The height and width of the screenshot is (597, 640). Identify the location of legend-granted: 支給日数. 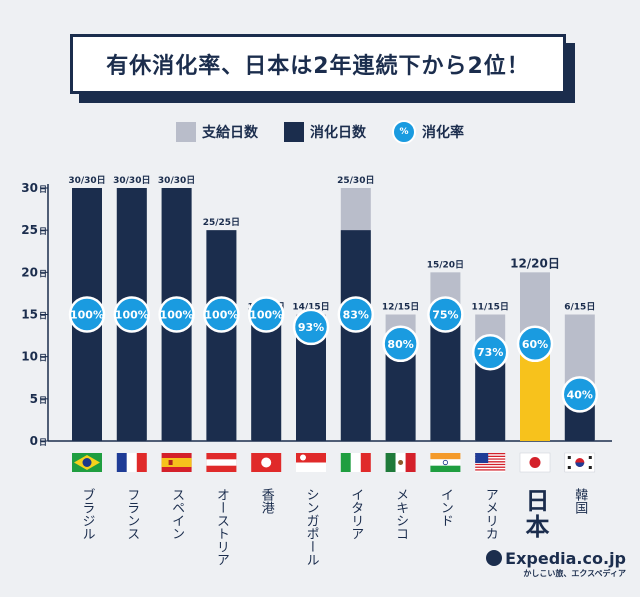
(217, 132).